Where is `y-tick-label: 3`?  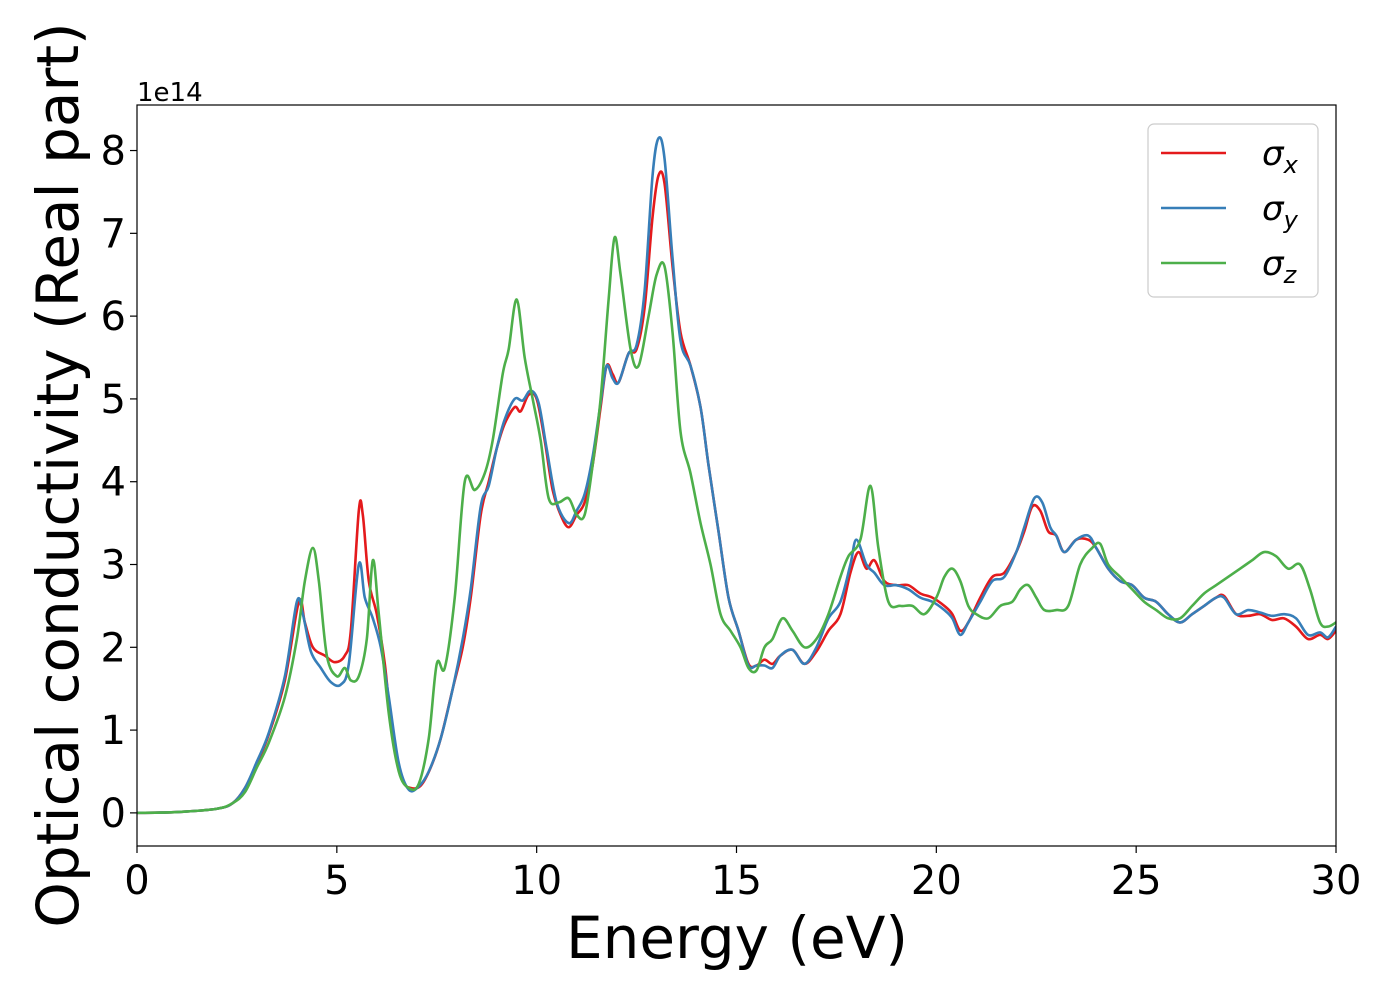 y-tick-label: 3 is located at coordinates (113, 566).